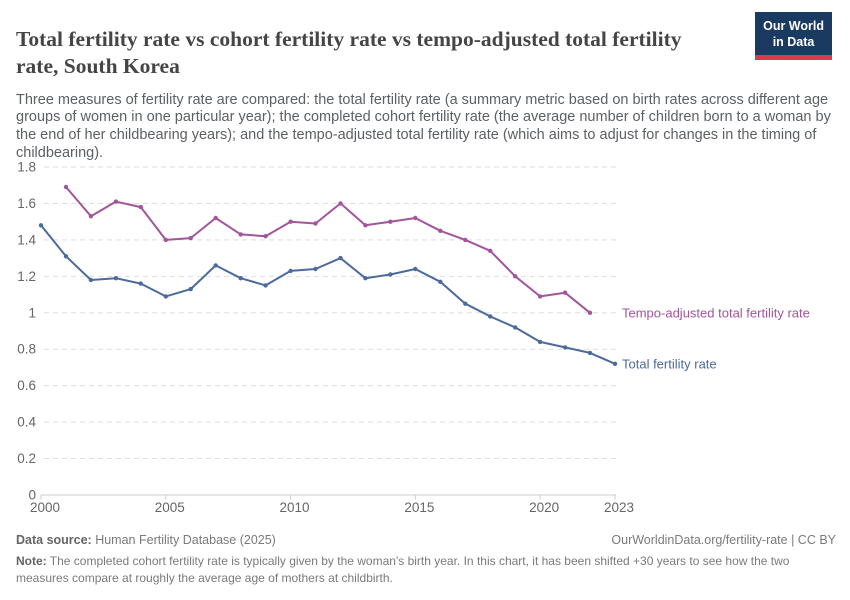  I want to click on owid-logo-line2: in Data, so click(793, 42).